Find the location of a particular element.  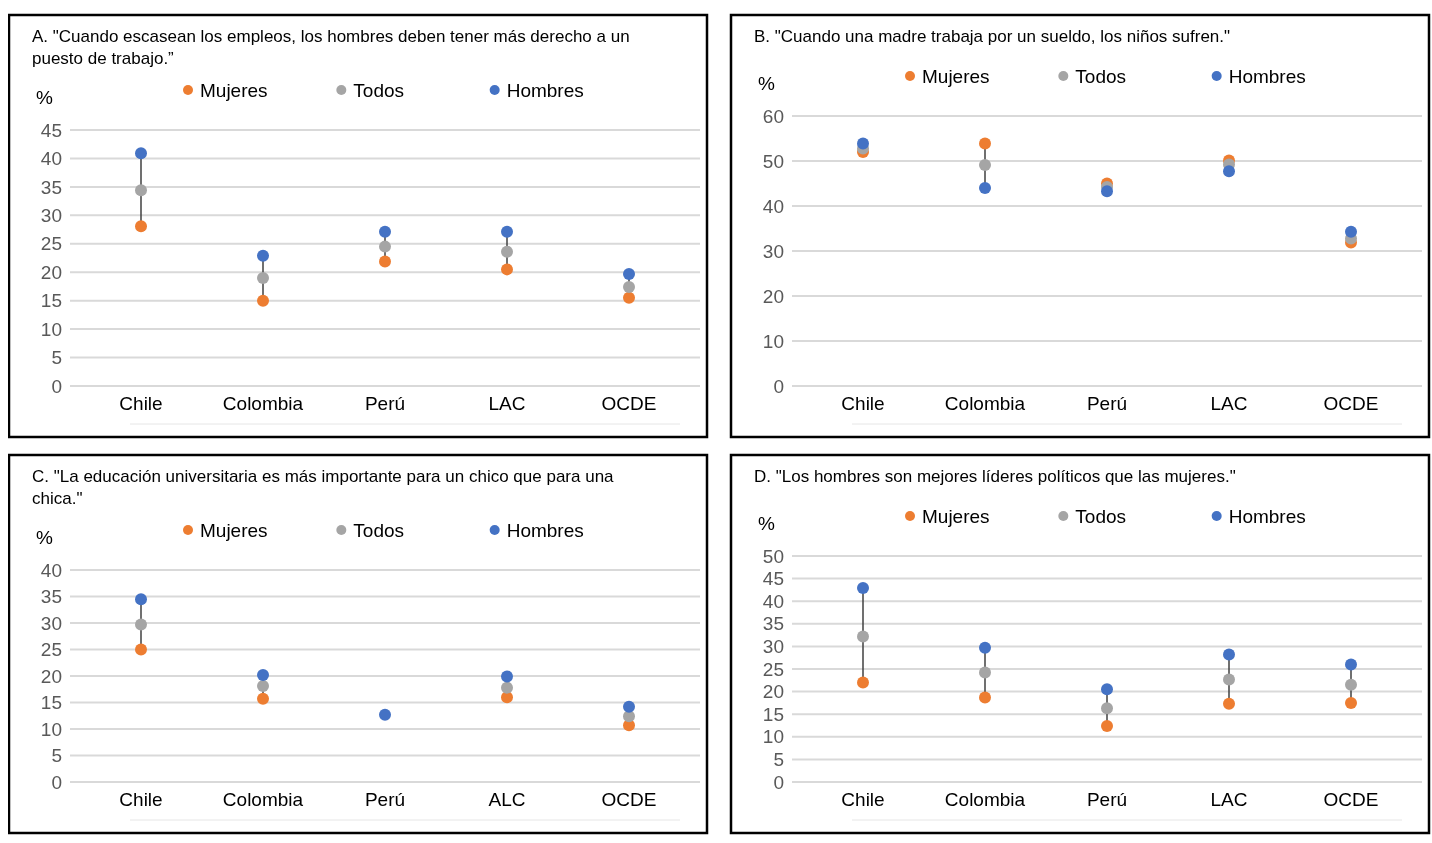

chart-title: B. "Cuando una madre trabaja por un sueldo, los niños sufren." is located at coordinates (992, 36).